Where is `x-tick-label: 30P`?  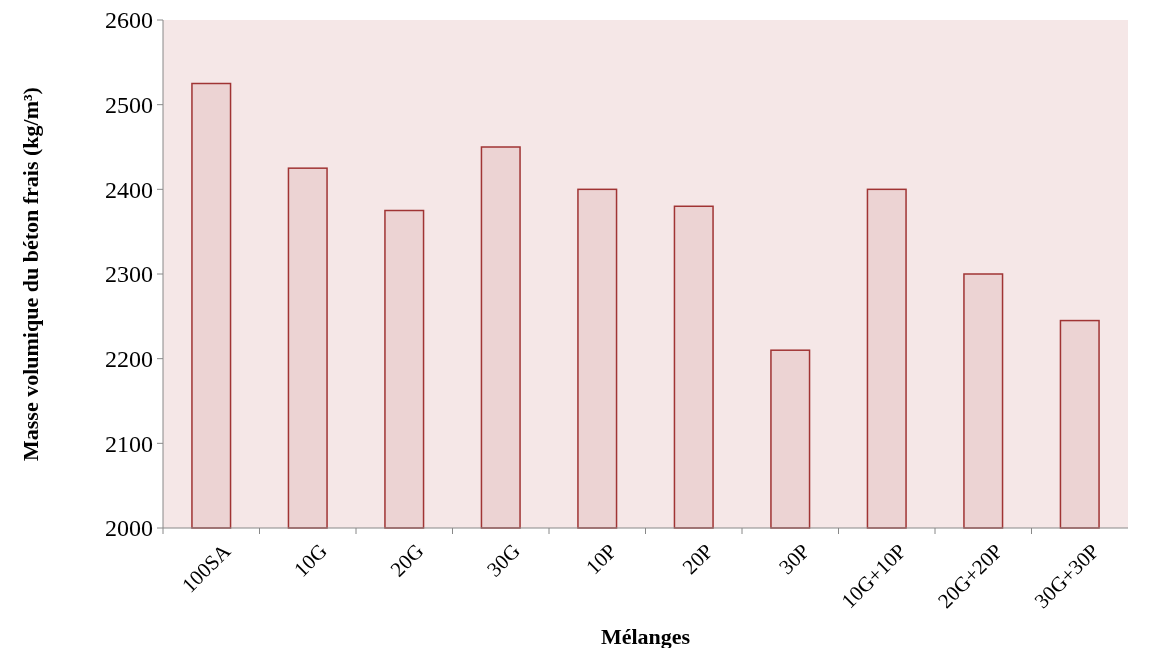
x-tick-label: 30P is located at coordinates (794, 559).